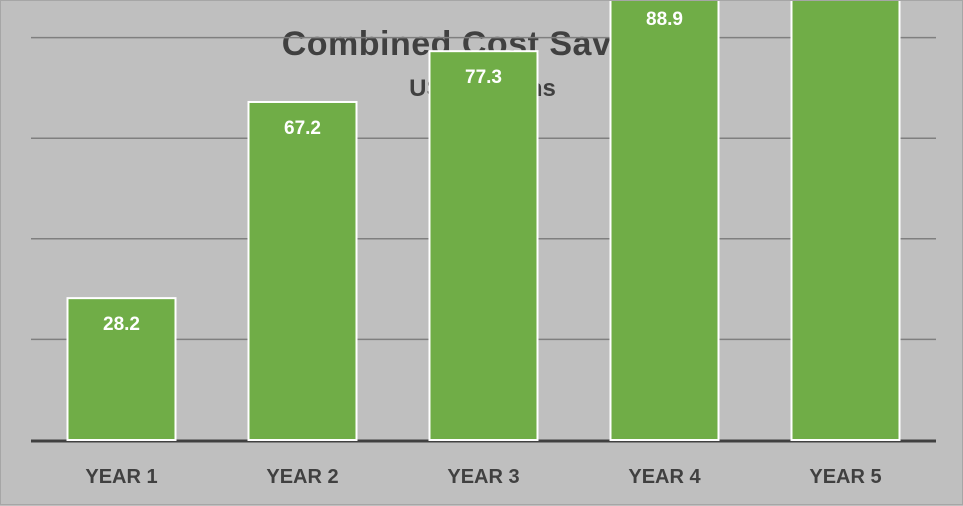 Image resolution: width=963 pixels, height=506 pixels. I want to click on data-label: 67.2, so click(302, 128).